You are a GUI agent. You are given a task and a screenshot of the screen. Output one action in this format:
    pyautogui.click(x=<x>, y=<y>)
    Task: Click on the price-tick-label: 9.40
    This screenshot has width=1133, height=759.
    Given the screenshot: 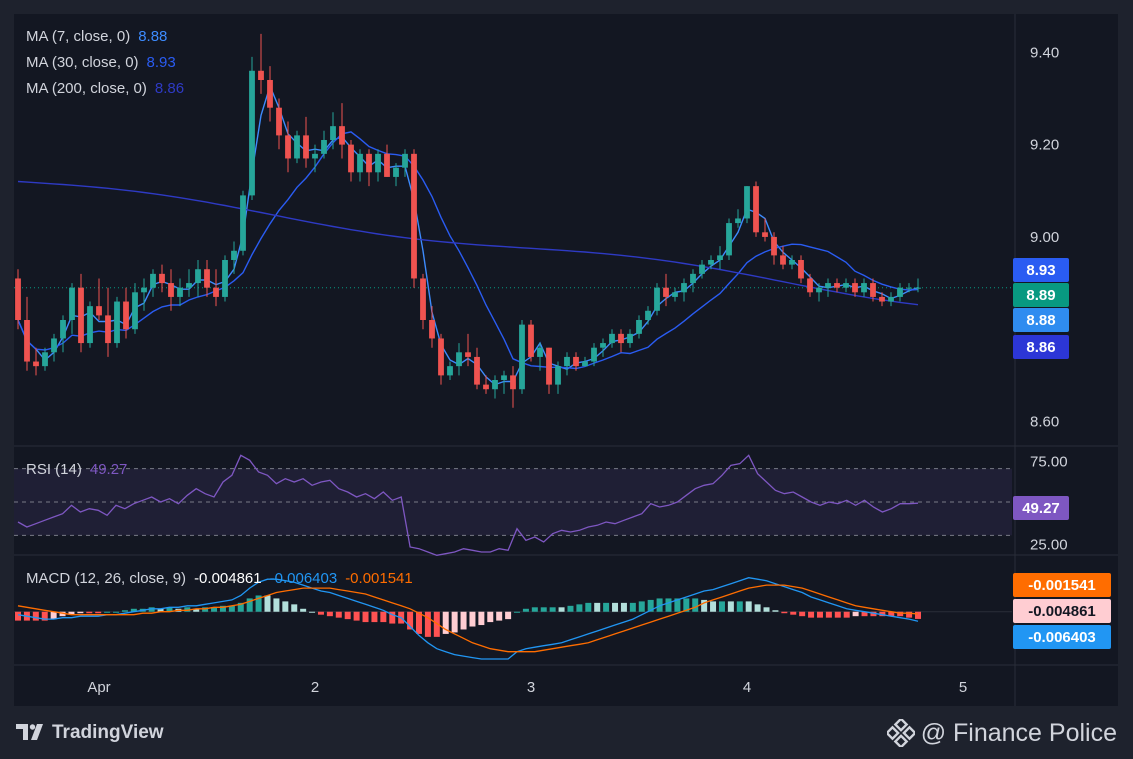 What is the action you would take?
    pyautogui.click(x=1044, y=52)
    